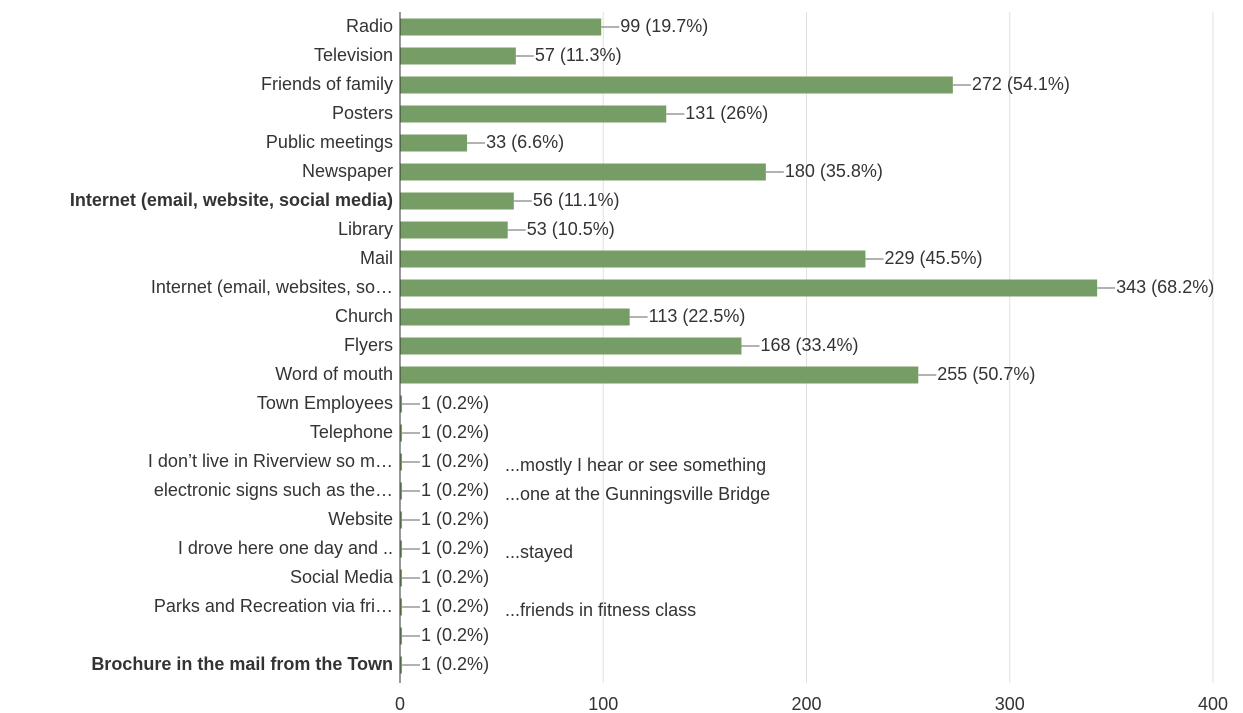 The image size is (1243, 713). What do you see at coordinates (400, 703) in the screenshot?
I see `x-tick-label: 0` at bounding box center [400, 703].